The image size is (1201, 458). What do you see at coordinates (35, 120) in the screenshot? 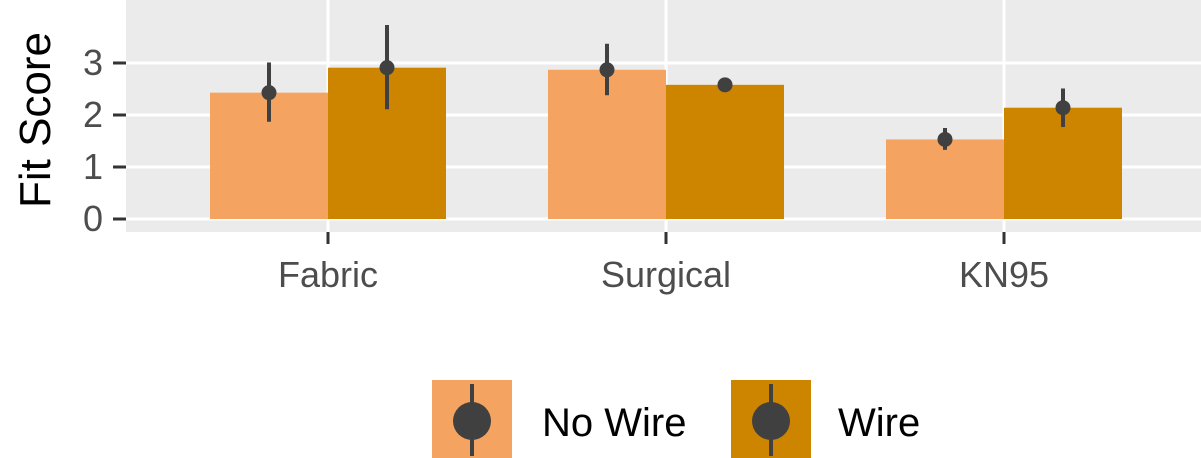
I see `y-axis-title: Fit Score` at bounding box center [35, 120].